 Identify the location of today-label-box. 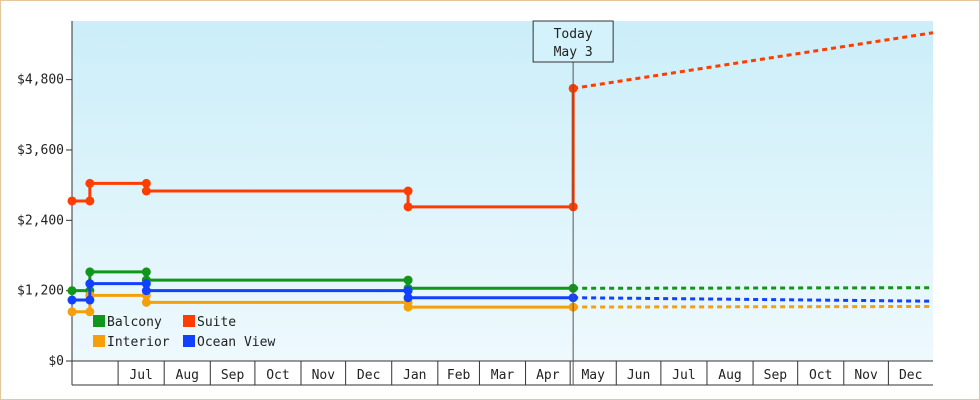
(573, 41).